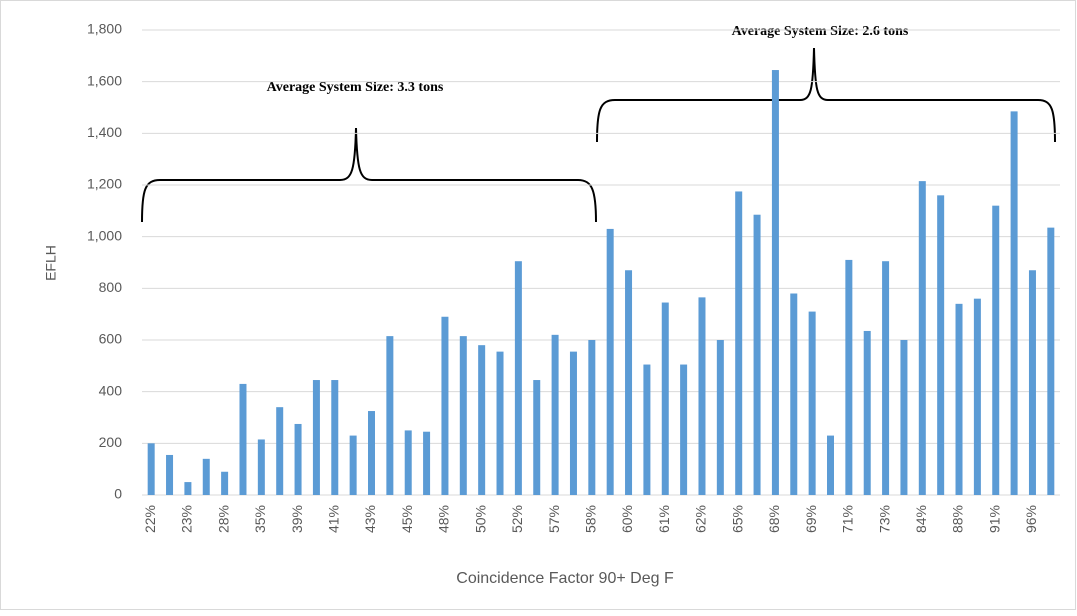 This screenshot has width=1077, height=616. Describe the element at coordinates (355, 87) in the screenshot. I see `annotation: Average System Size: 3.3 tons` at that location.